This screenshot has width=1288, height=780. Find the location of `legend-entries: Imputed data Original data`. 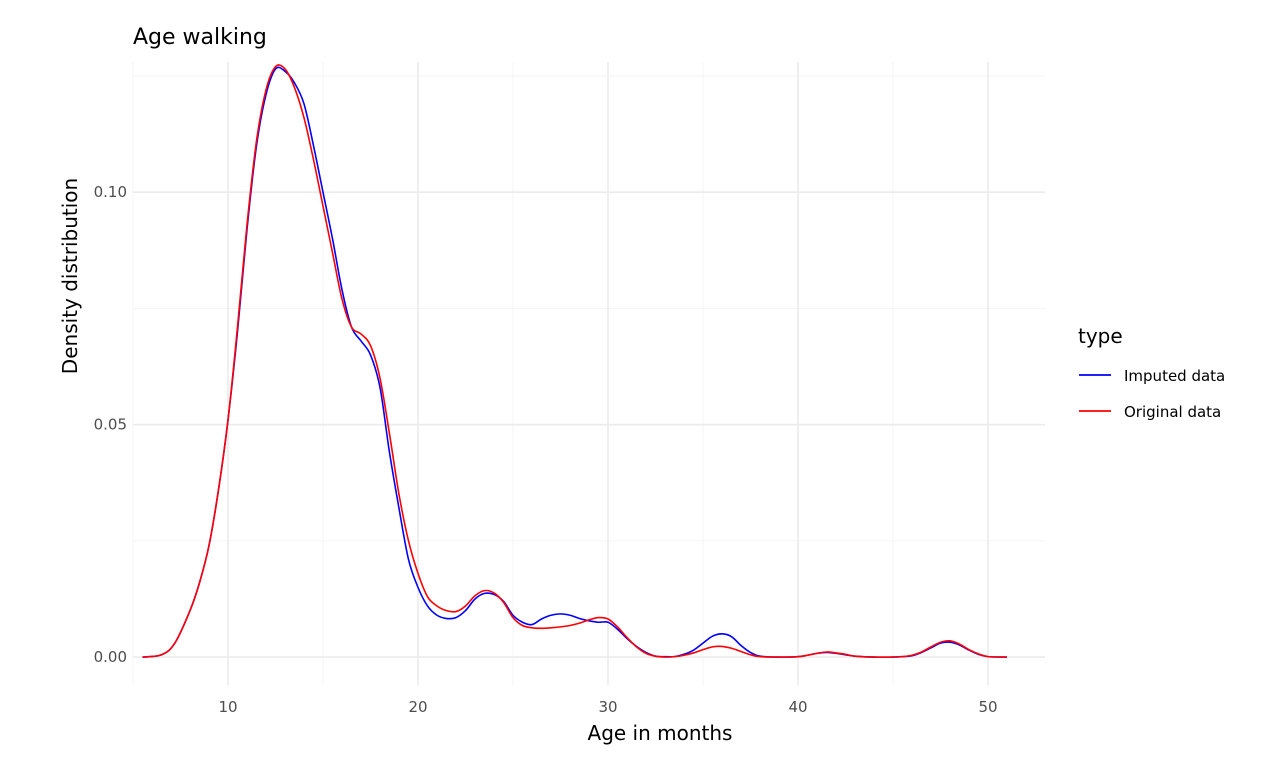

legend-entries: Imputed data Original data is located at coordinates (1152, 394).